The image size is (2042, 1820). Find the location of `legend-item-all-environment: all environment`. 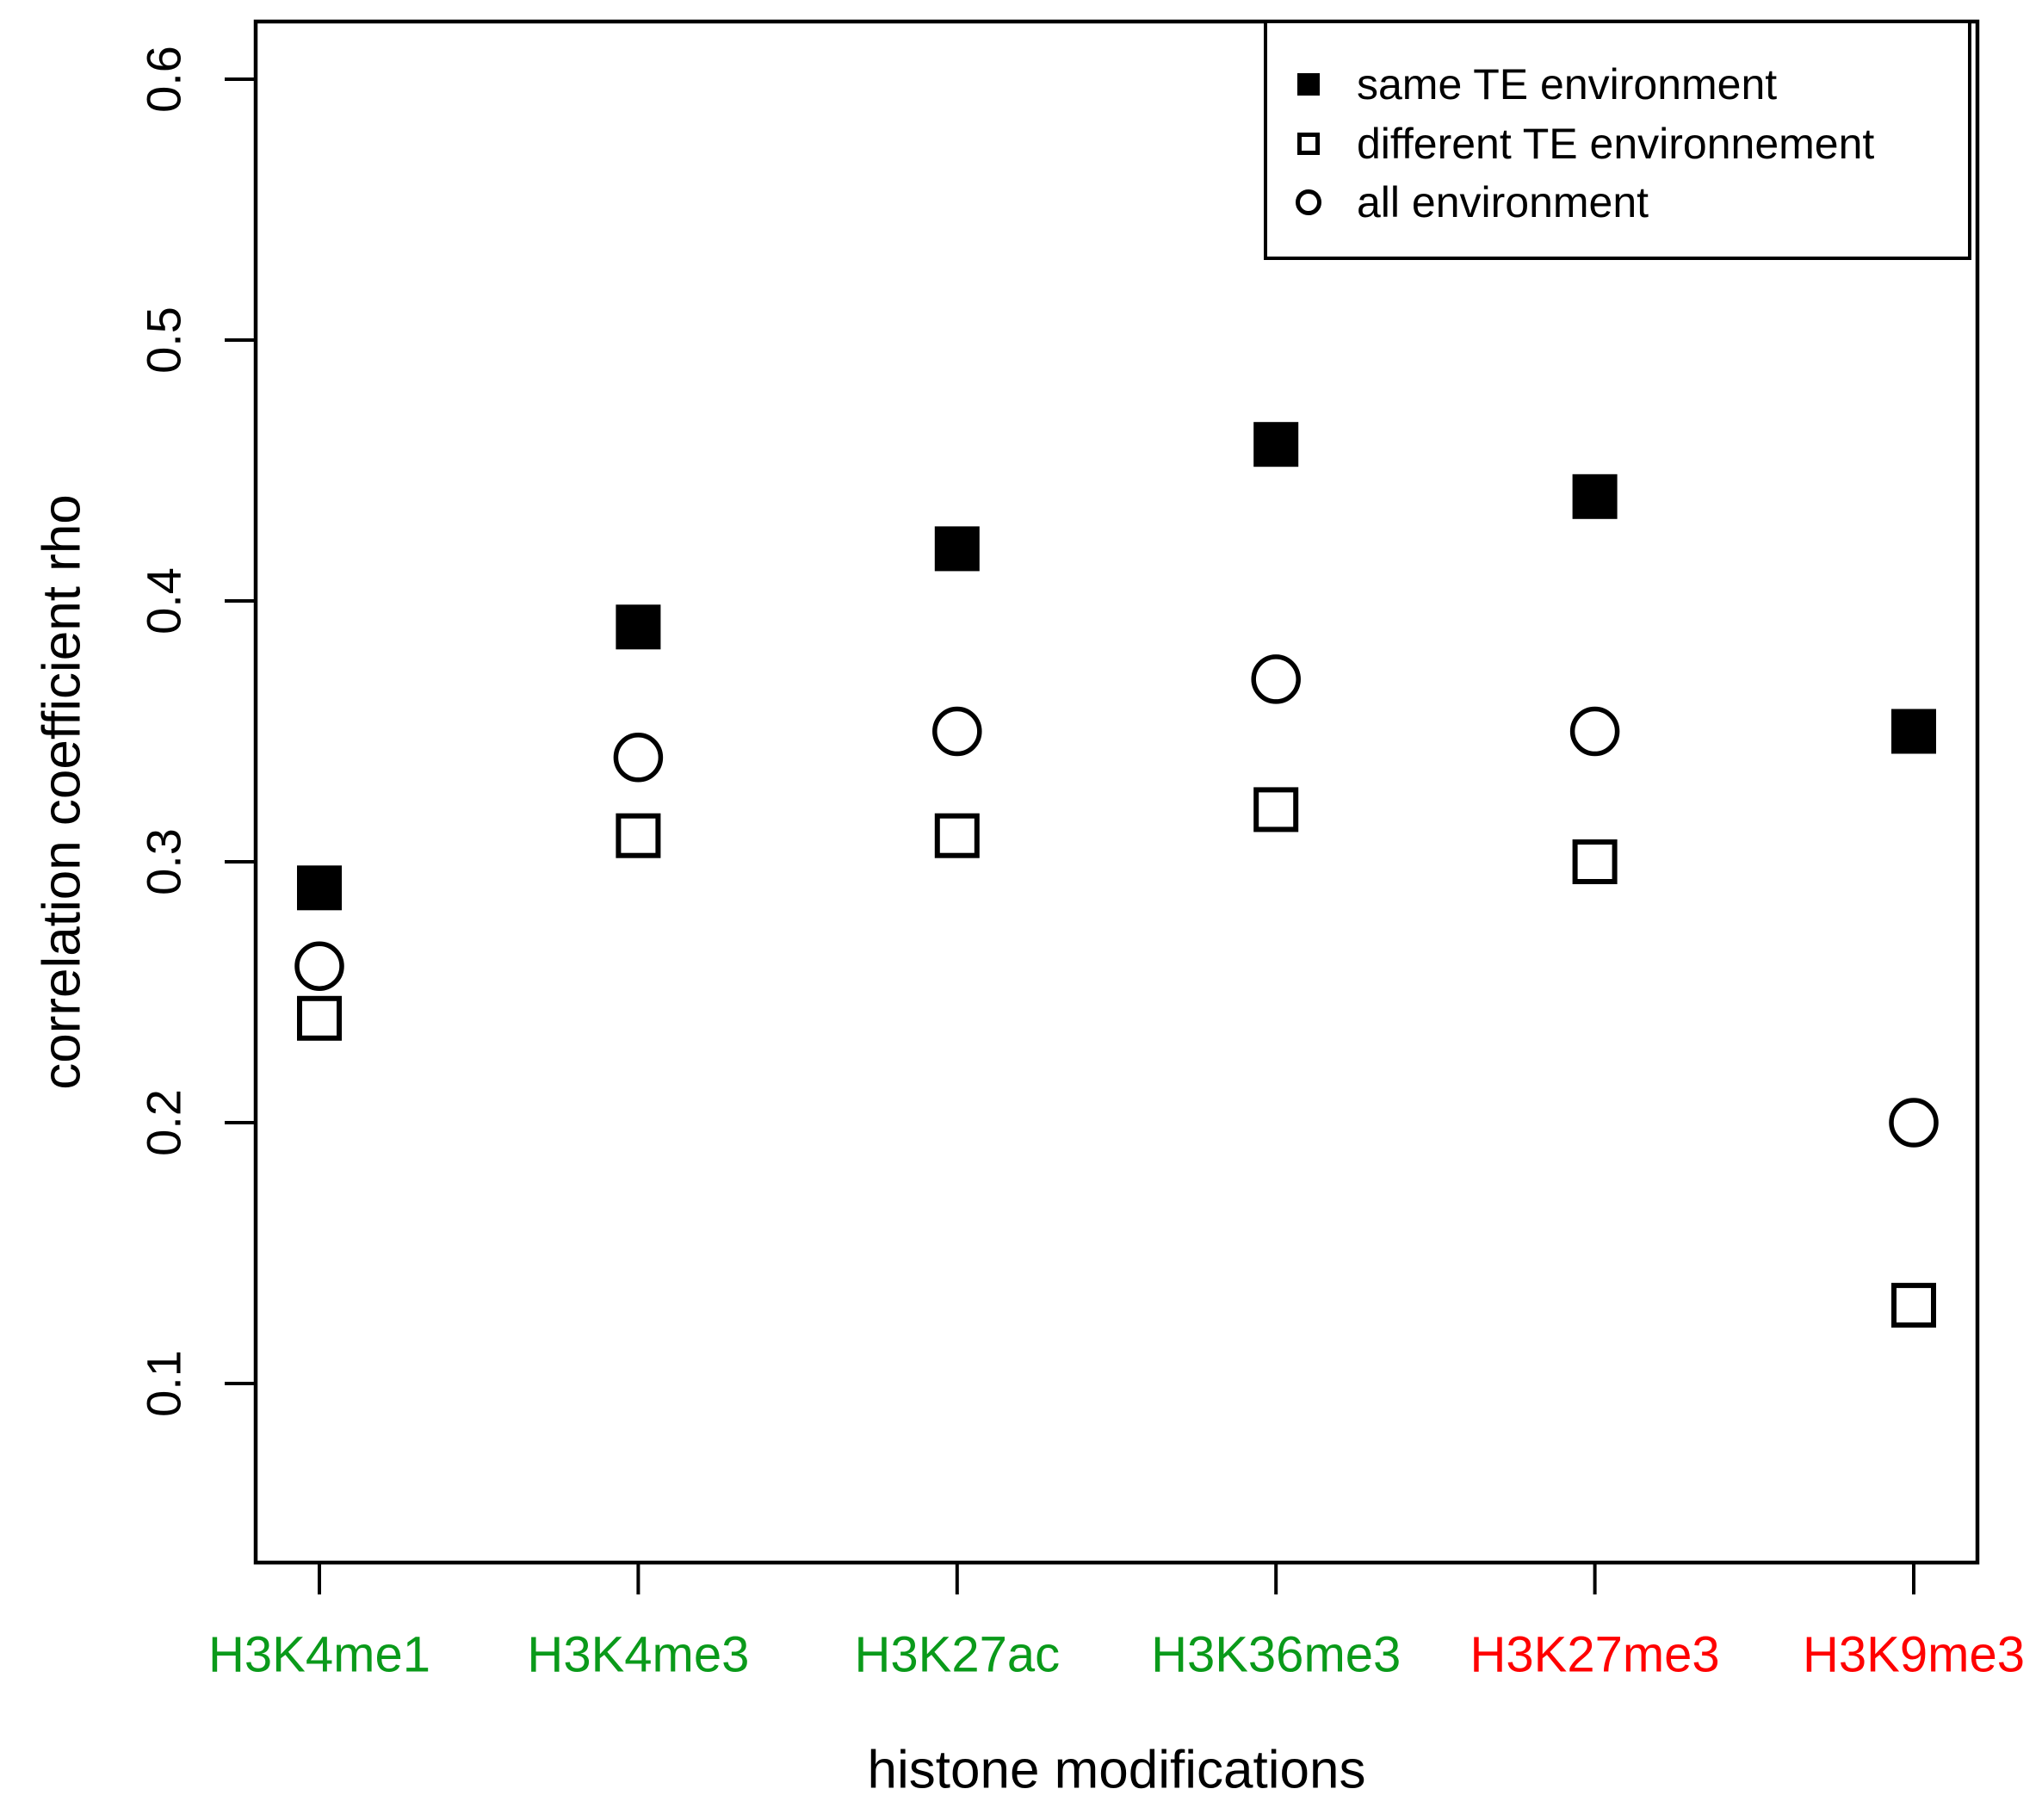

legend-item-all-environment: all environment is located at coordinates (1469, 202).